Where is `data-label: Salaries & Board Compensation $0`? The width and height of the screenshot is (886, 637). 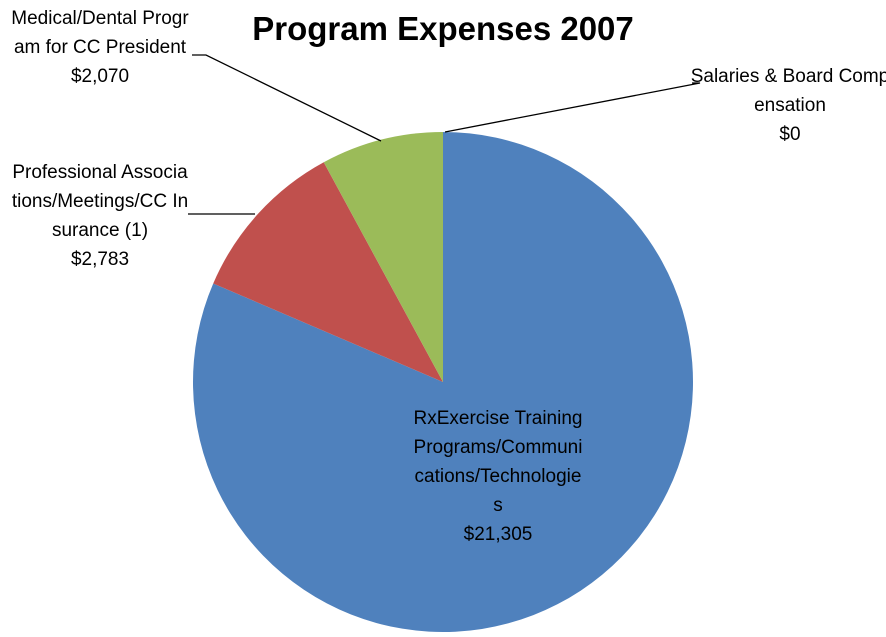 data-label: Salaries & Board Compensation $0 is located at coordinates (788, 105).